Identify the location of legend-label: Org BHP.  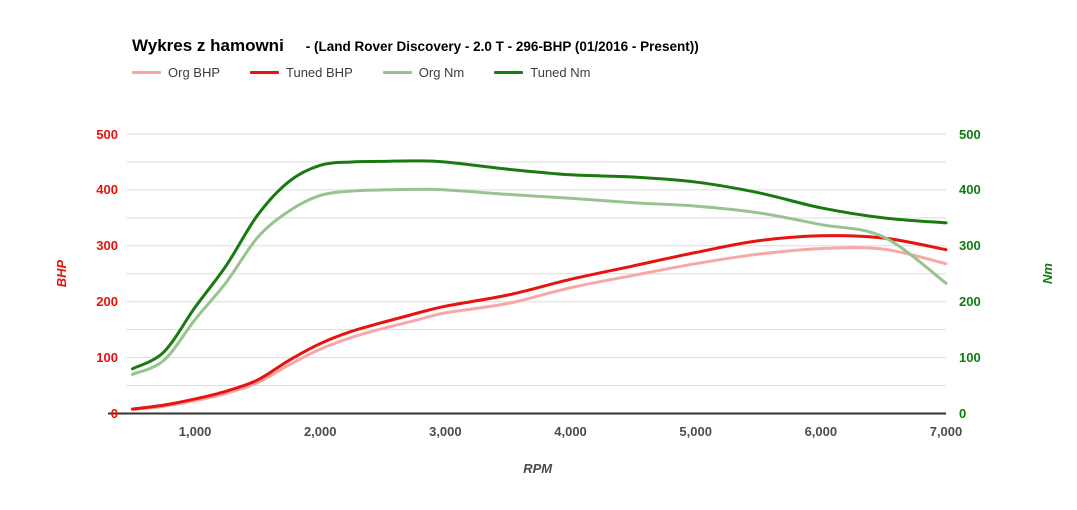
(194, 72).